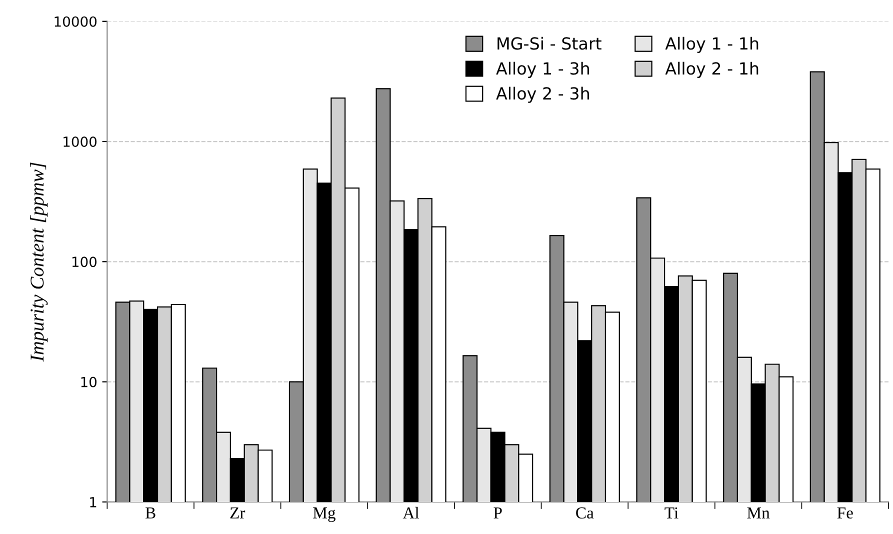 The image size is (893, 534). What do you see at coordinates (80, 141) in the screenshot?
I see `y-tick-label: 1000` at bounding box center [80, 141].